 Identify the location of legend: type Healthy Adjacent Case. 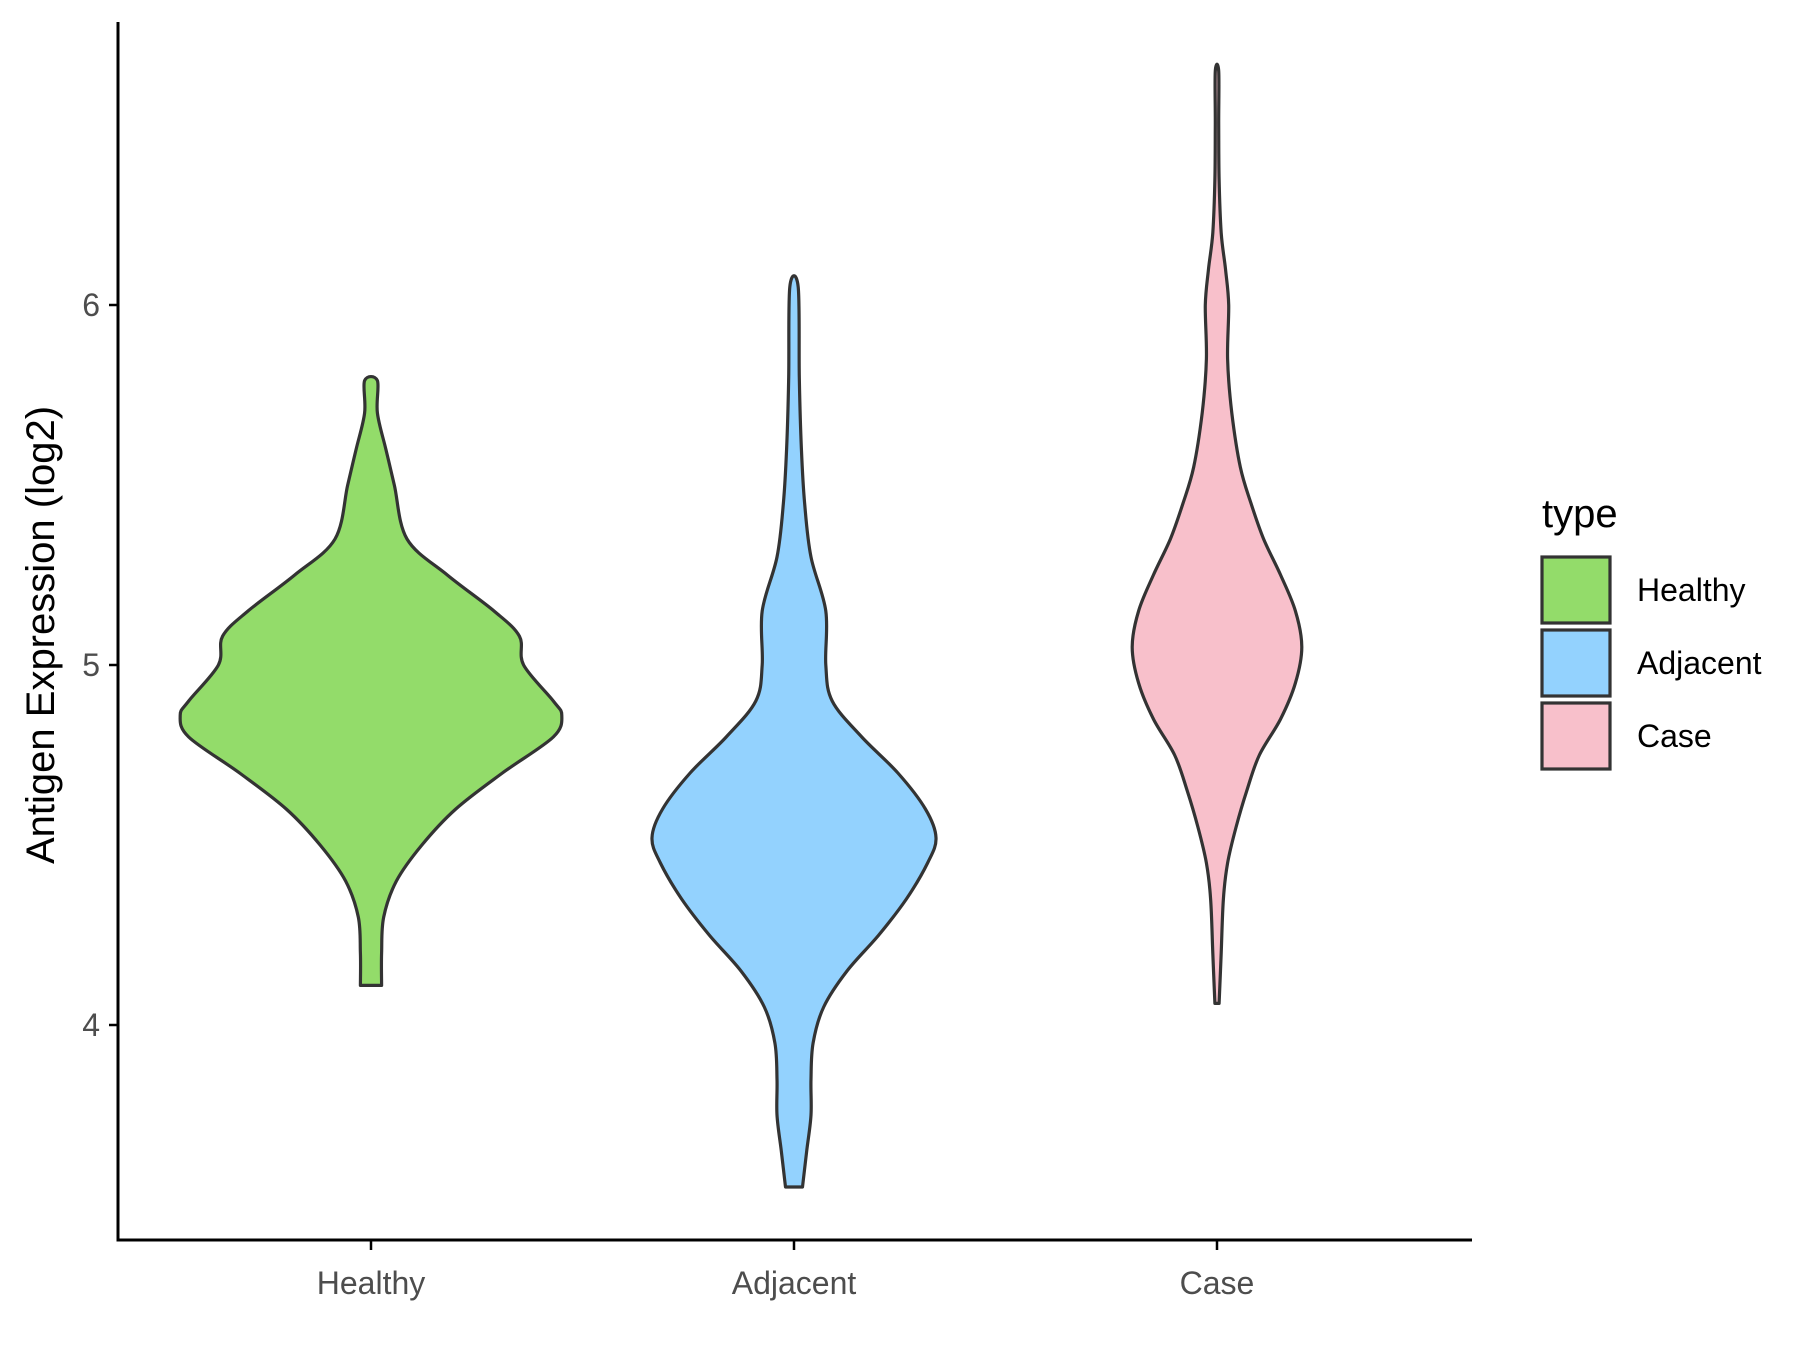
(1651, 631).